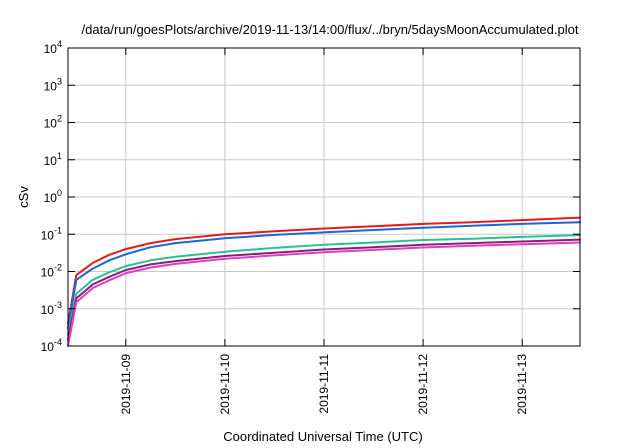  What do you see at coordinates (59, 81) in the screenshot?
I see `y-tick-exponent: 3` at bounding box center [59, 81].